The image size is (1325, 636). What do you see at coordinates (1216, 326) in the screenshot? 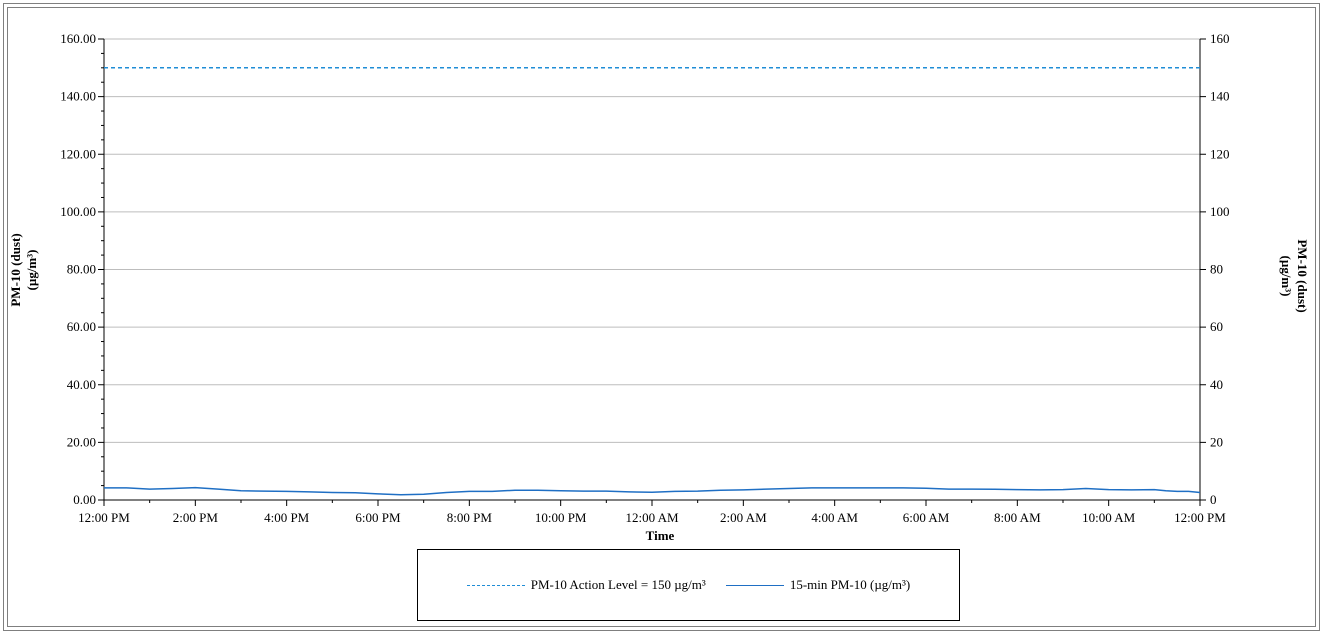
I see `y-right-tick-label: 60` at bounding box center [1216, 326].